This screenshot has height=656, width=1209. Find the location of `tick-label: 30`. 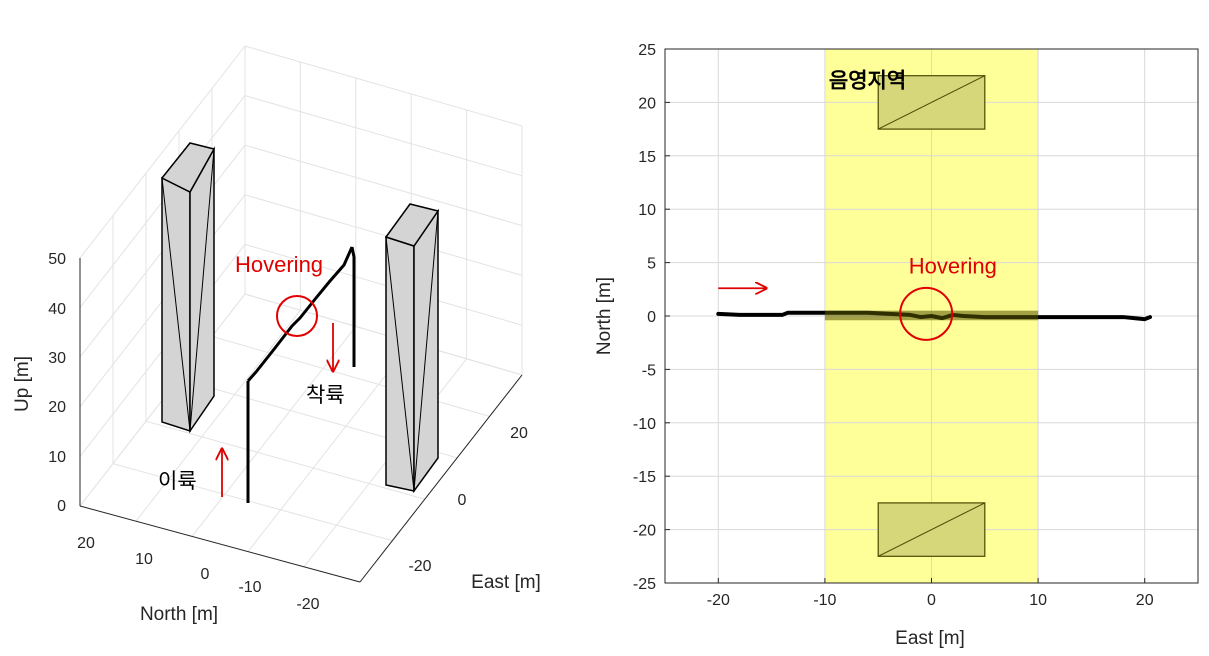

tick-label: 30 is located at coordinates (57, 358).